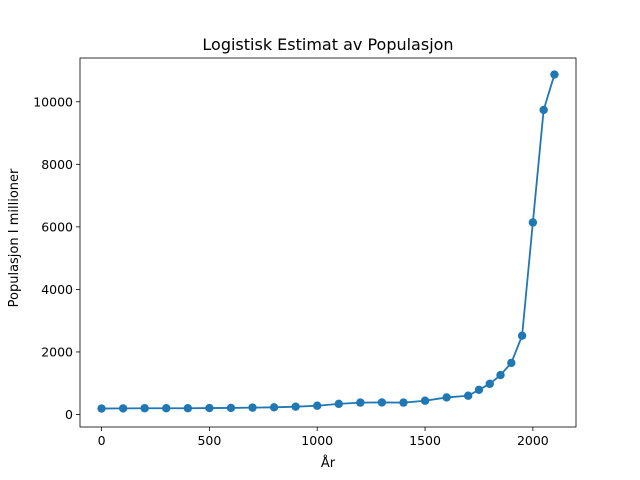  I want to click on x-tick-label: 0, so click(102, 440).